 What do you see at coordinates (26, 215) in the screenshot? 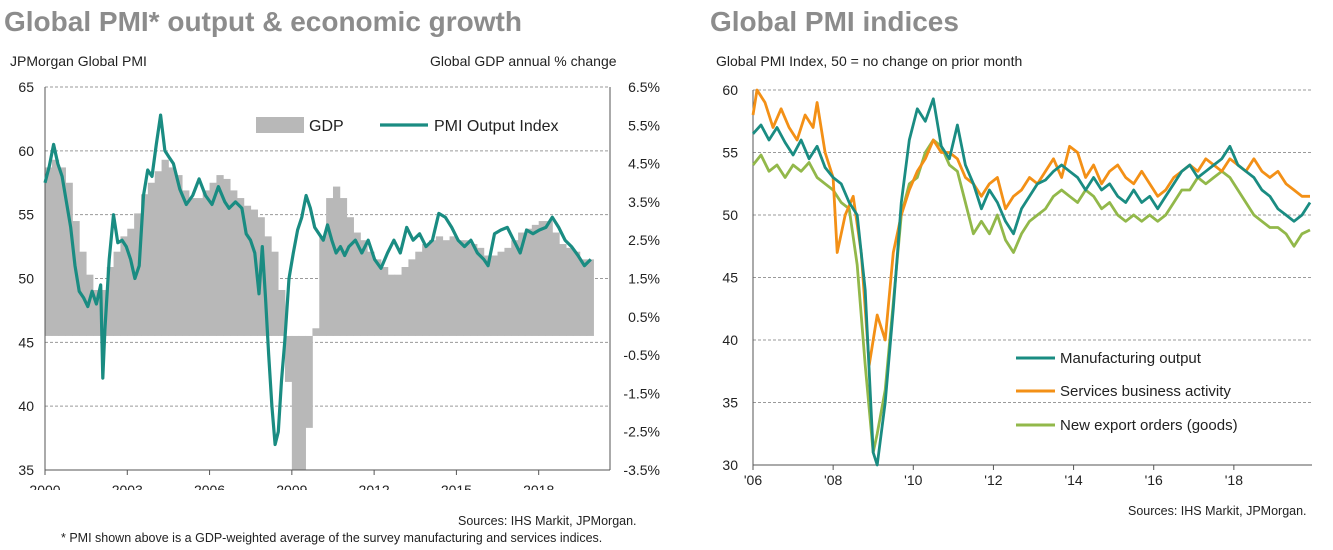
I see `left-y-tick-label: 55` at bounding box center [26, 215].